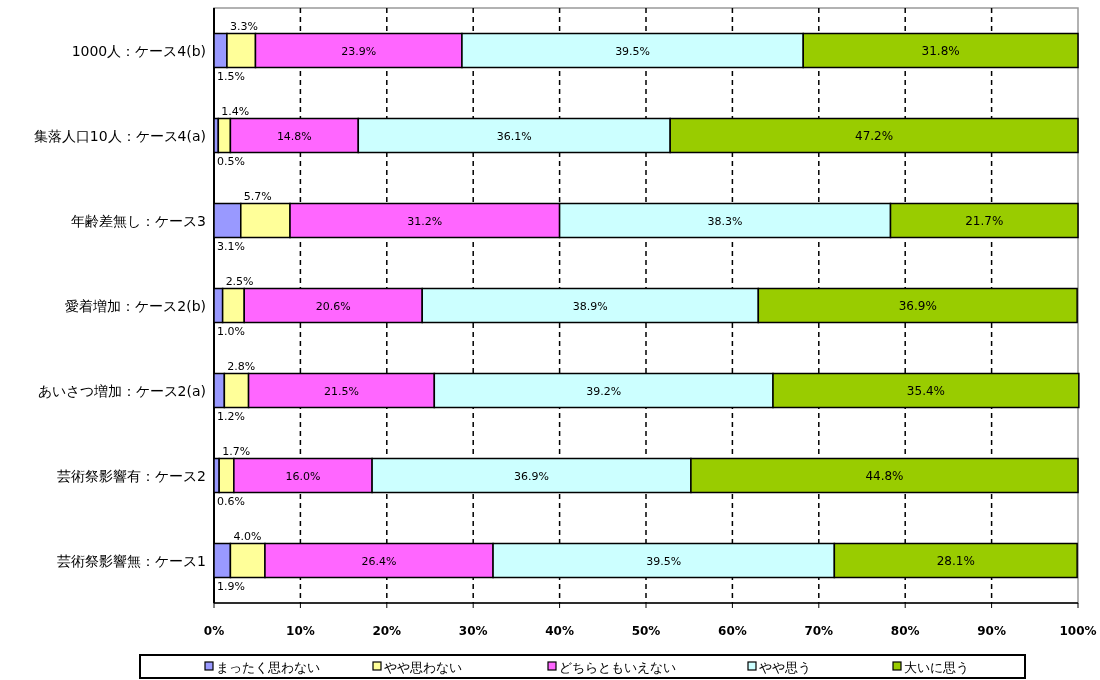 Image resolution: width=1100 pixels, height=680 pixels. Describe the element at coordinates (138, 220) in the screenshot. I see `y-tick-label: 年齢差無し：ケース3` at that location.